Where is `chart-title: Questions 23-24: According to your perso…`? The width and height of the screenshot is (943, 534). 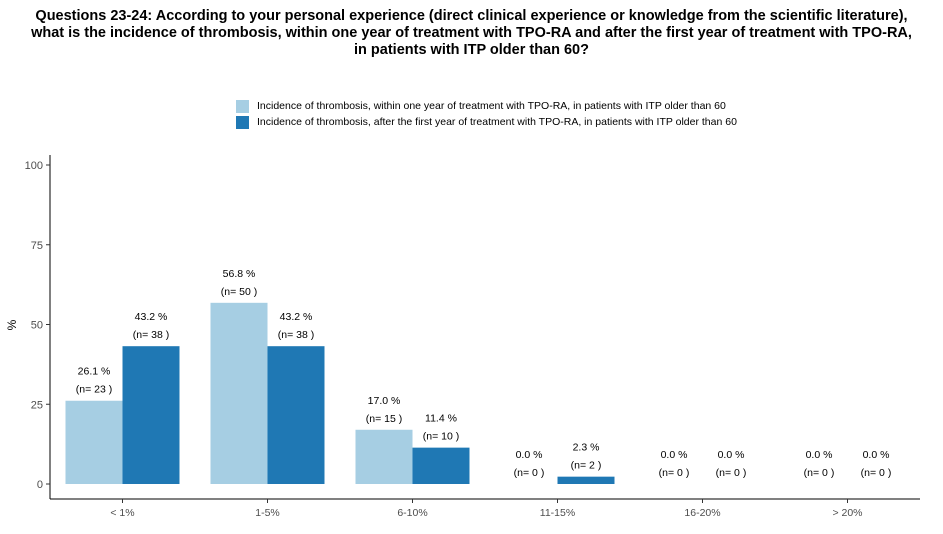 chart-title: Questions 23-24: According to your perso… is located at coordinates (471, 33).